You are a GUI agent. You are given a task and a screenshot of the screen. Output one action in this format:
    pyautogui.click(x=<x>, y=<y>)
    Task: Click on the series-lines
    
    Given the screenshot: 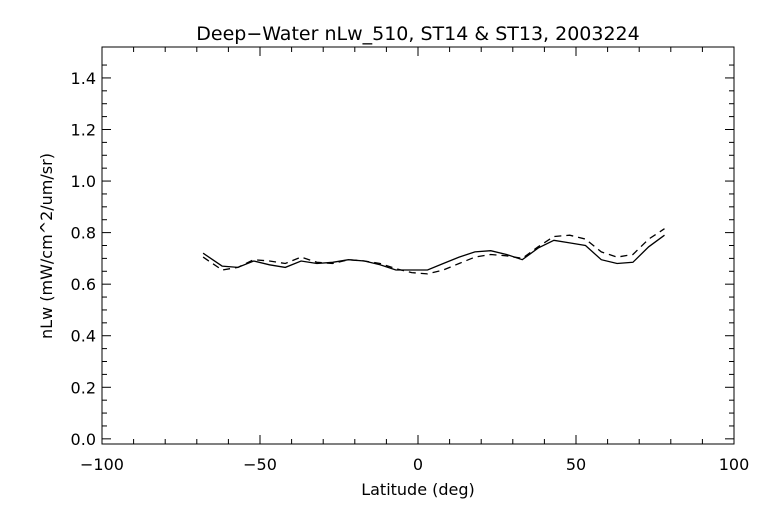 What is the action you would take?
    pyautogui.click(x=433, y=251)
    